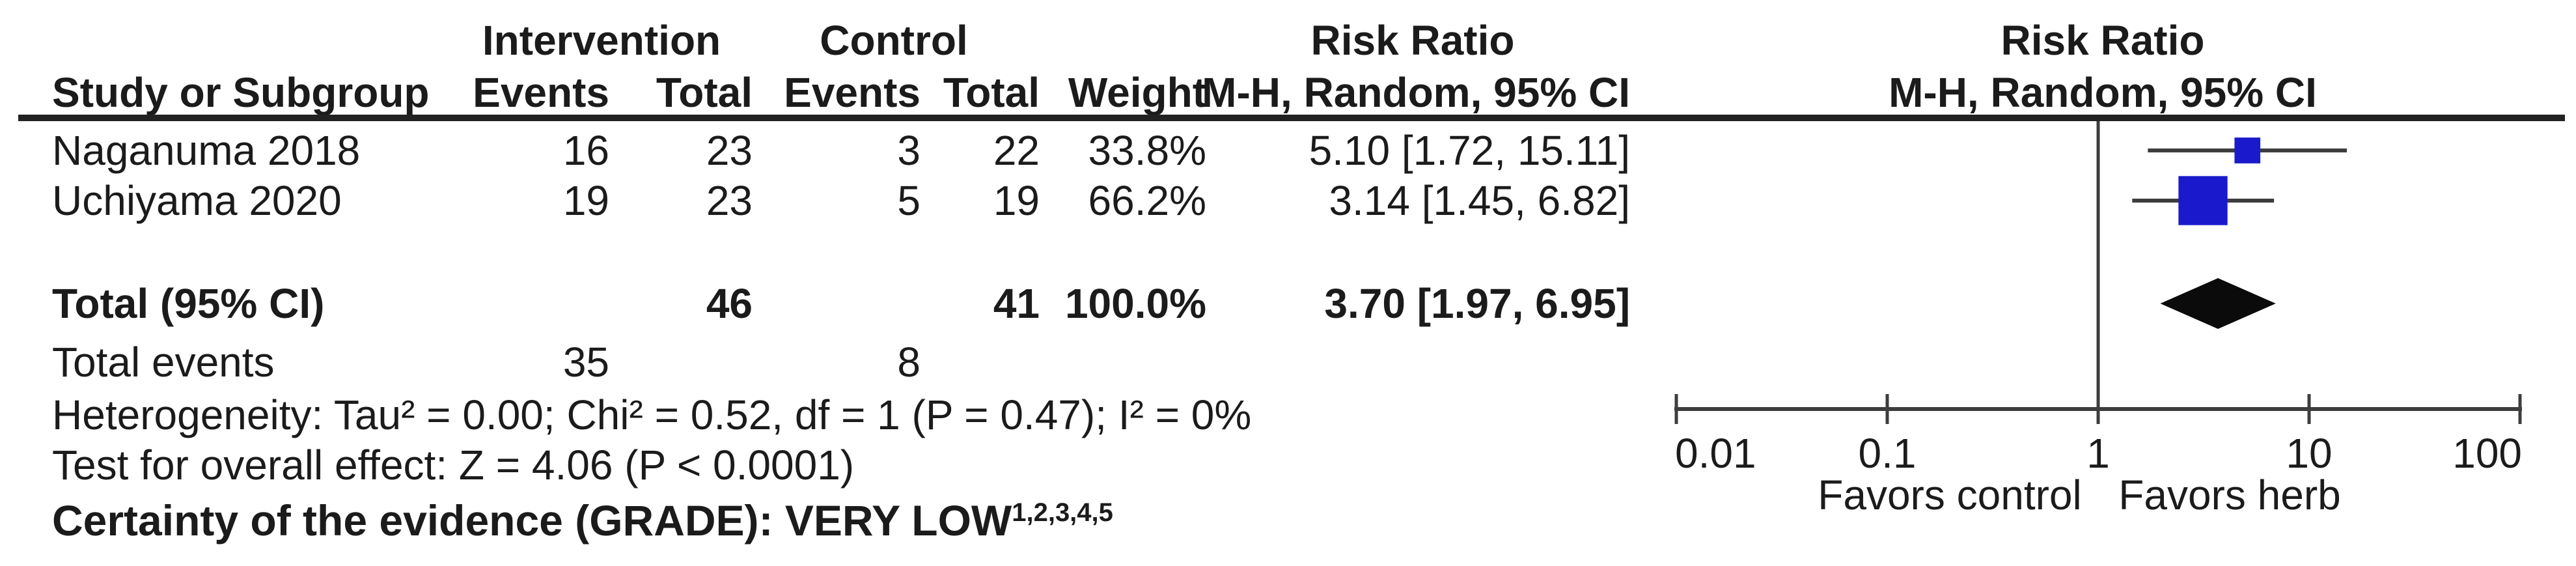 The image size is (2576, 566). I want to click on col-header-weight: Weight, so click(1137, 92).